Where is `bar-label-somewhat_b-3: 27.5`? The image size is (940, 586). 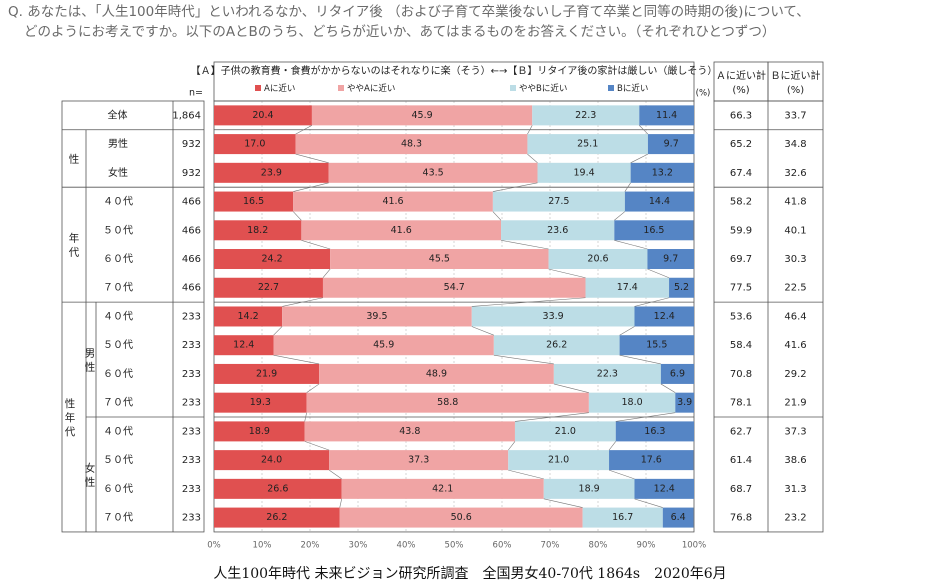
bar-label-somewhat_b-3: 27.5 is located at coordinates (558, 201).